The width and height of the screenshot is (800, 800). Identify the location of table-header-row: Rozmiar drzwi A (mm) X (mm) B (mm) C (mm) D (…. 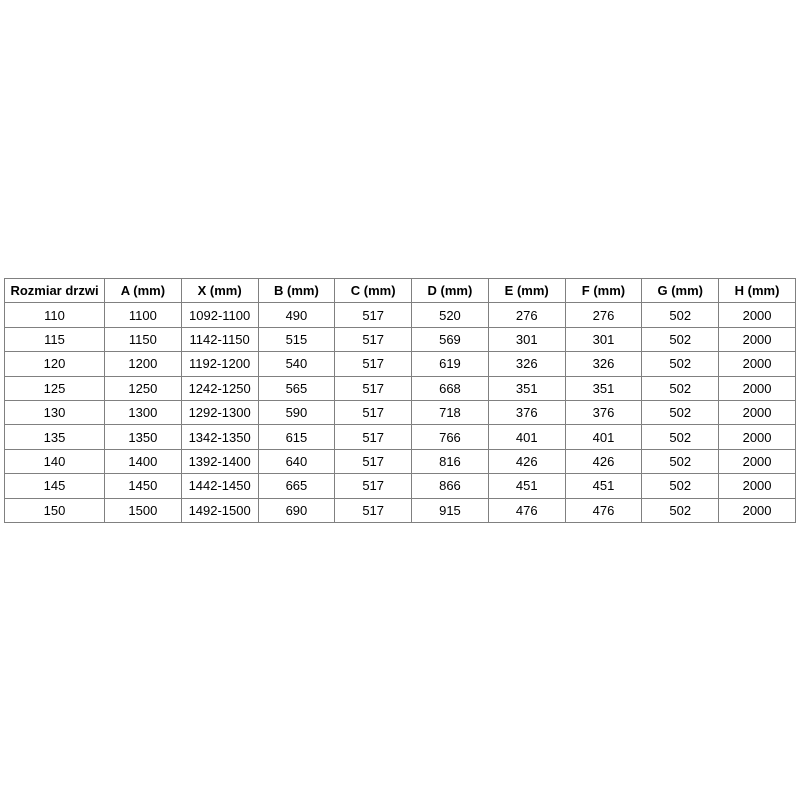
(400, 290).